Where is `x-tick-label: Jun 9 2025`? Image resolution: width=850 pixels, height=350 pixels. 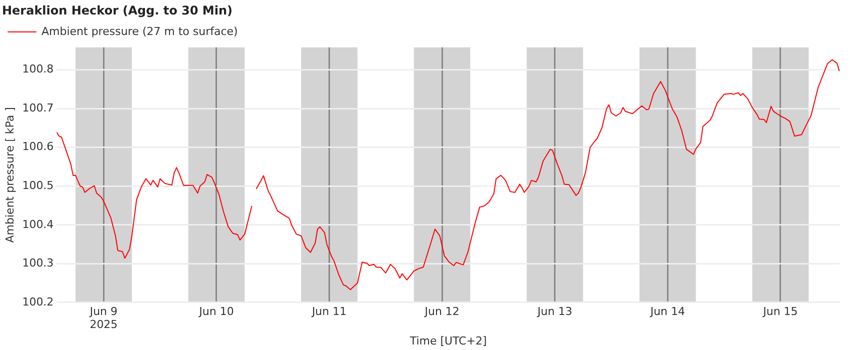
x-tick-label: Jun 9 2025 is located at coordinates (103, 318).